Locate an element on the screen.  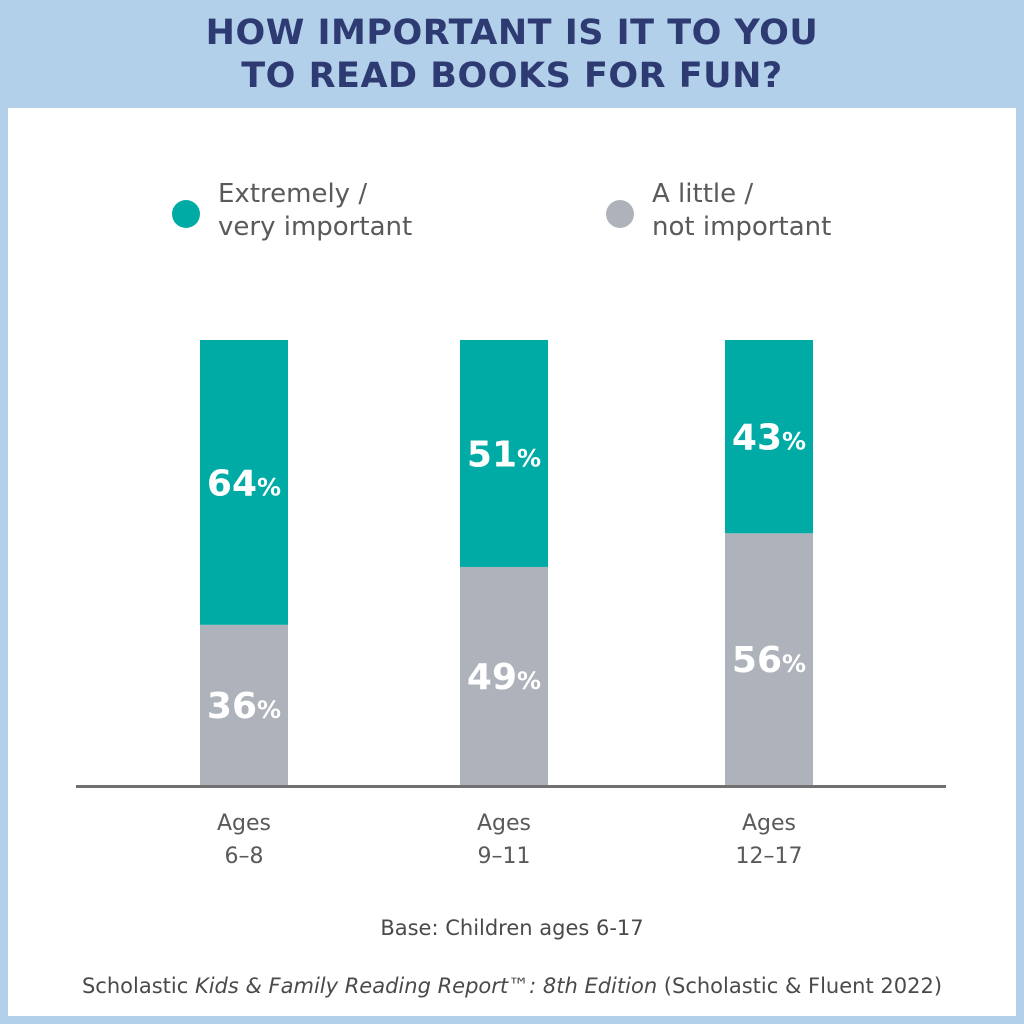
legend-label-line: Extremely / is located at coordinates (293, 194).